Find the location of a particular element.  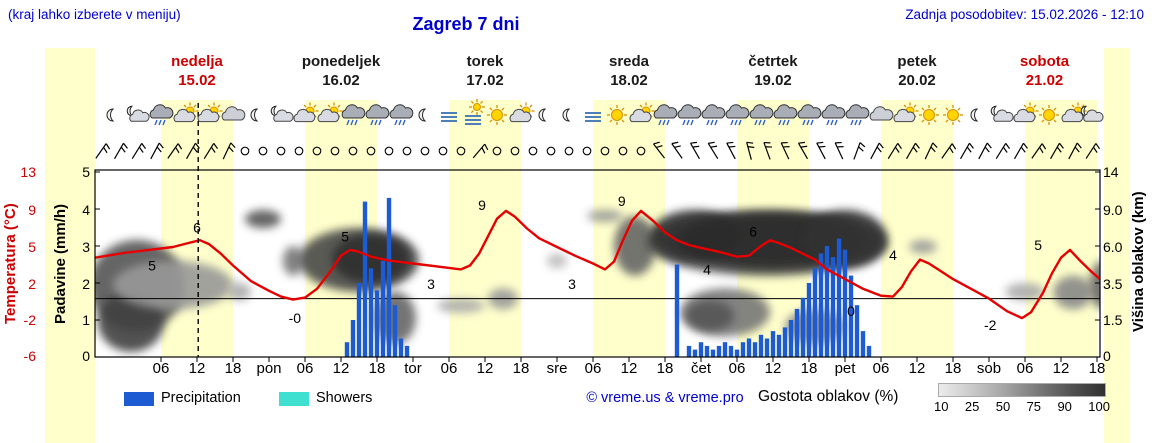

axis-tick-label: 14 is located at coordinates (1111, 172).